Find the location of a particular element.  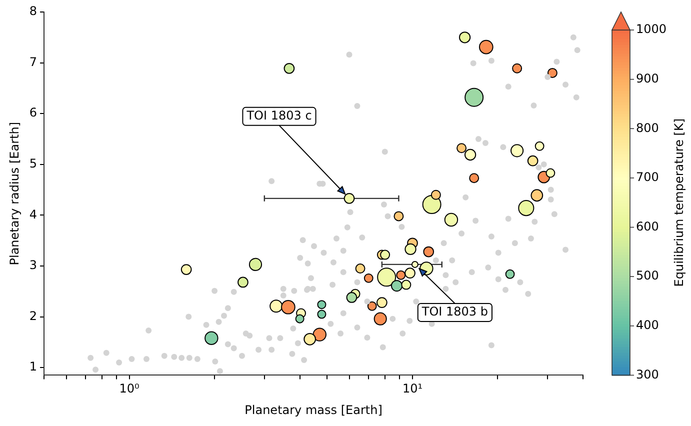

x-tick-label: 10¹ is located at coordinates (412, 389).